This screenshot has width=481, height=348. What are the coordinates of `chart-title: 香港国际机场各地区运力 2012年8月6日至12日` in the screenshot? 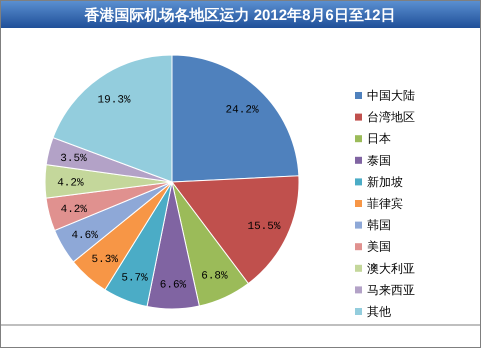 It's located at (240, 15).